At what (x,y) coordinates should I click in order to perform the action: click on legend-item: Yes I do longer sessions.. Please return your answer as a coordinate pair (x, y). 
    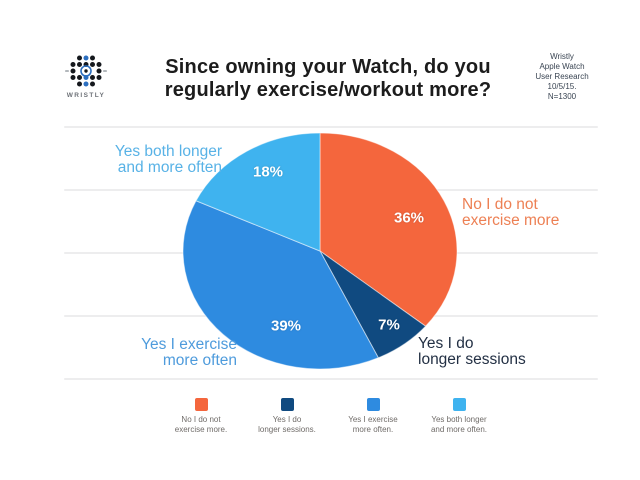
    Looking at the image, I should click on (287, 416).